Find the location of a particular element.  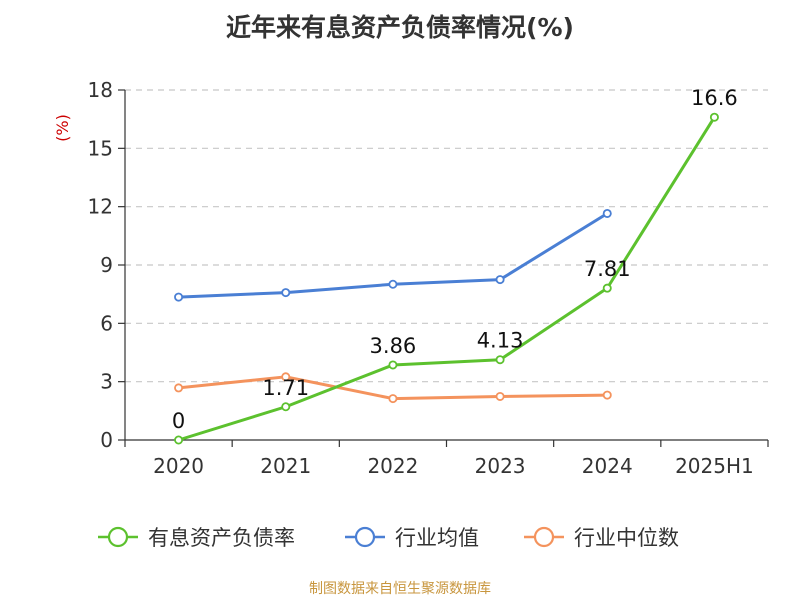

x-tick-label: 2022 is located at coordinates (392, 466).